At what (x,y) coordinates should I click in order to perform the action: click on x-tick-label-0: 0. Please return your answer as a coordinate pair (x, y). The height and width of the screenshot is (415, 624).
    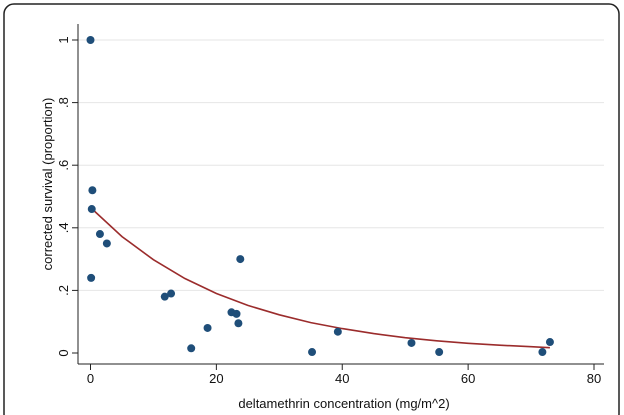
    Looking at the image, I should click on (90, 378).